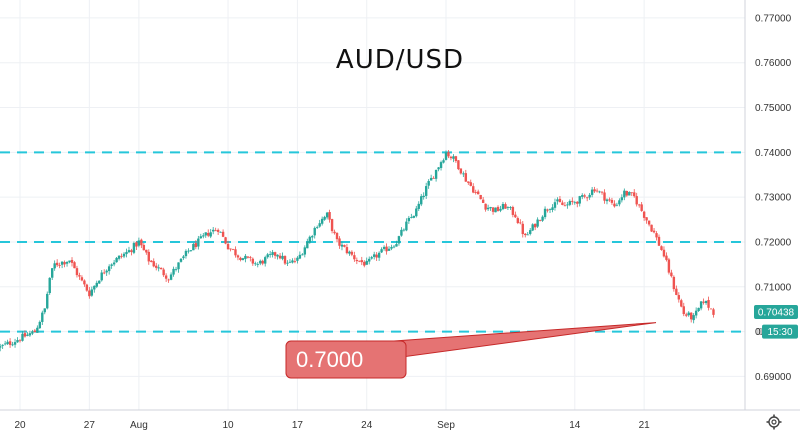 This screenshot has width=800, height=434. I want to click on settings-gear-icon, so click(774, 422).